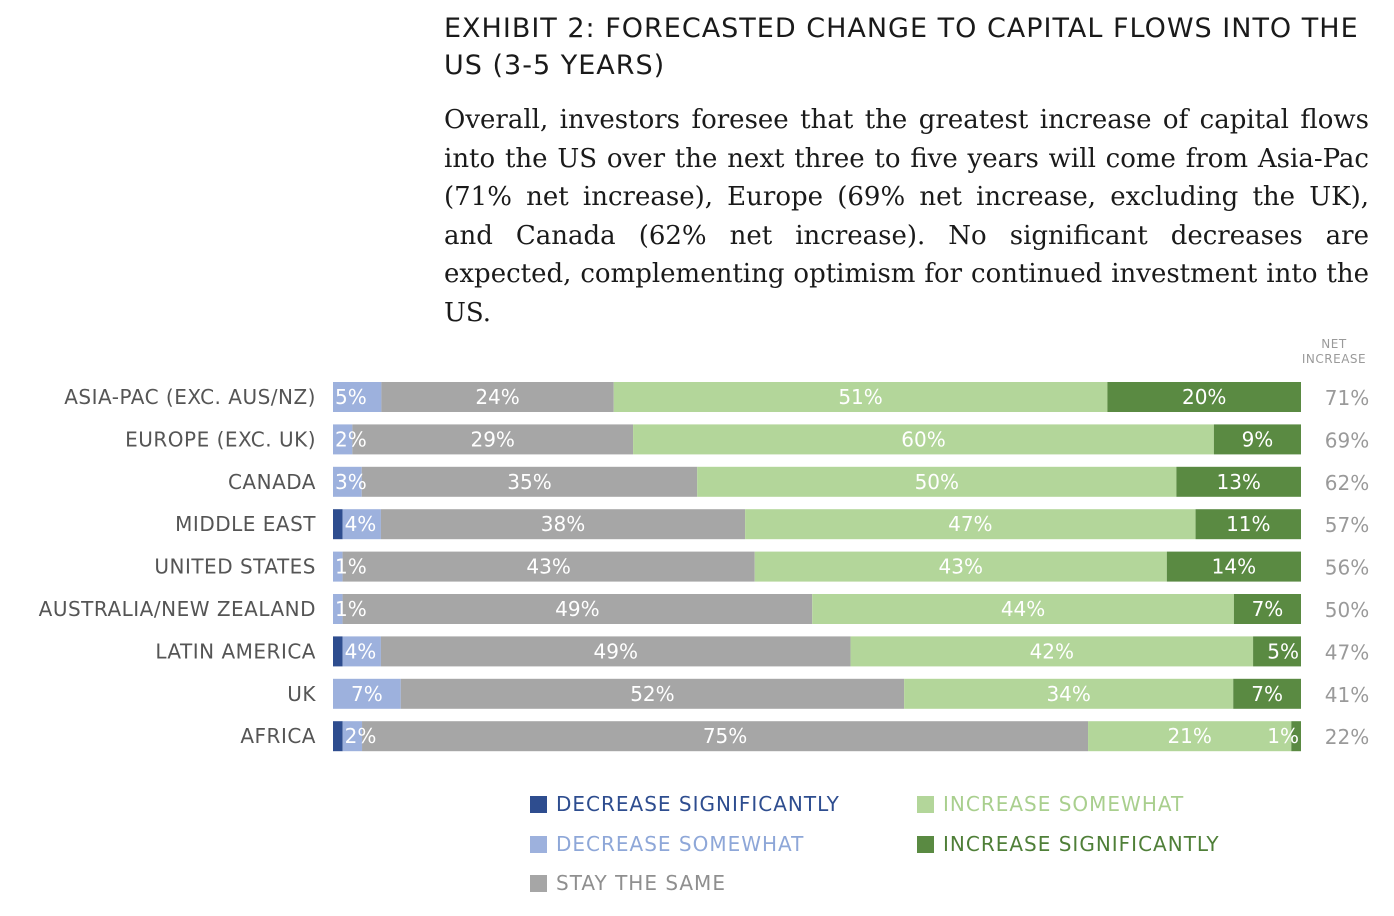 Image resolution: width=1394 pixels, height=916 pixels. Describe the element at coordinates (235, 651) in the screenshot. I see `category-label: LATIN AMERICA` at that location.